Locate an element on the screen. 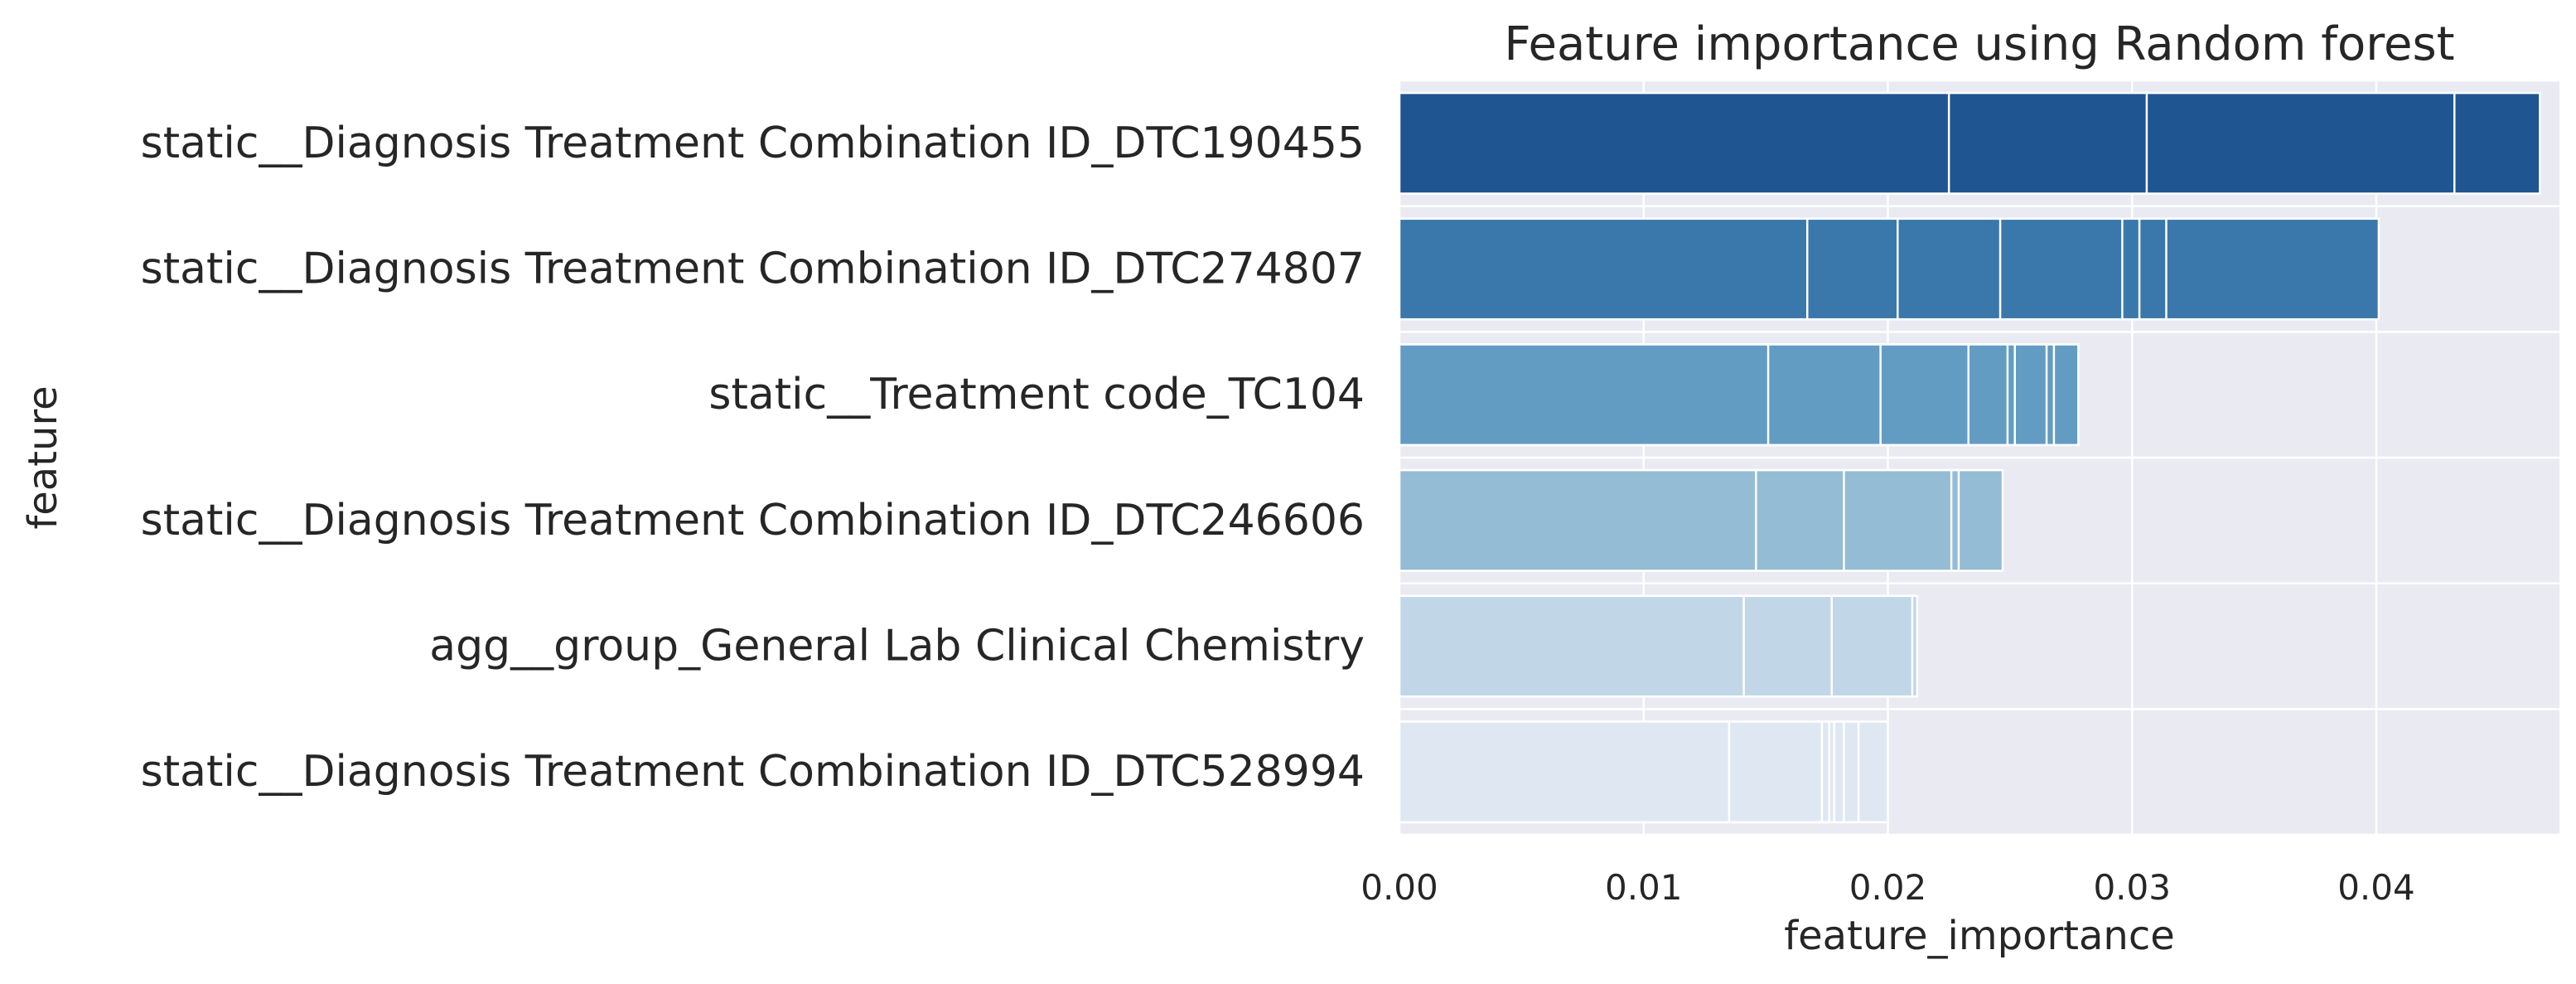  x-tick-label: 0.00 is located at coordinates (1399, 888).